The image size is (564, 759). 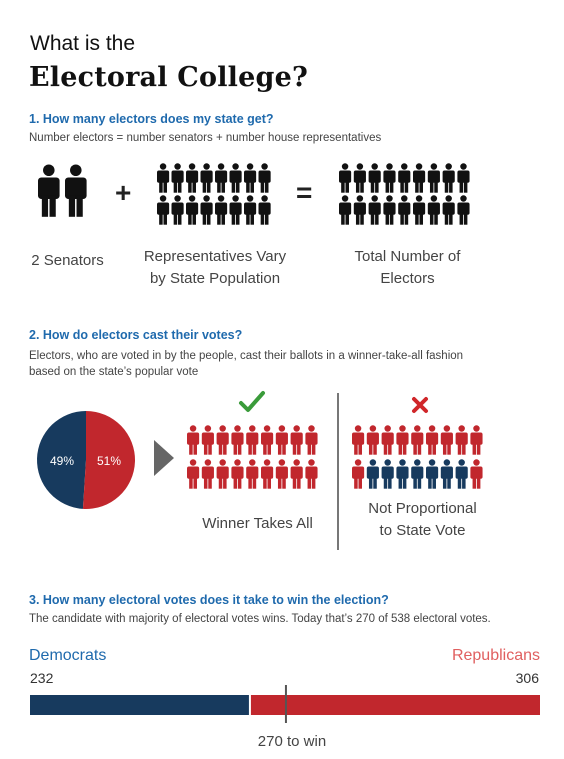 What do you see at coordinates (139, 705) in the screenshot?
I see `bar-segment-democrats` at bounding box center [139, 705].